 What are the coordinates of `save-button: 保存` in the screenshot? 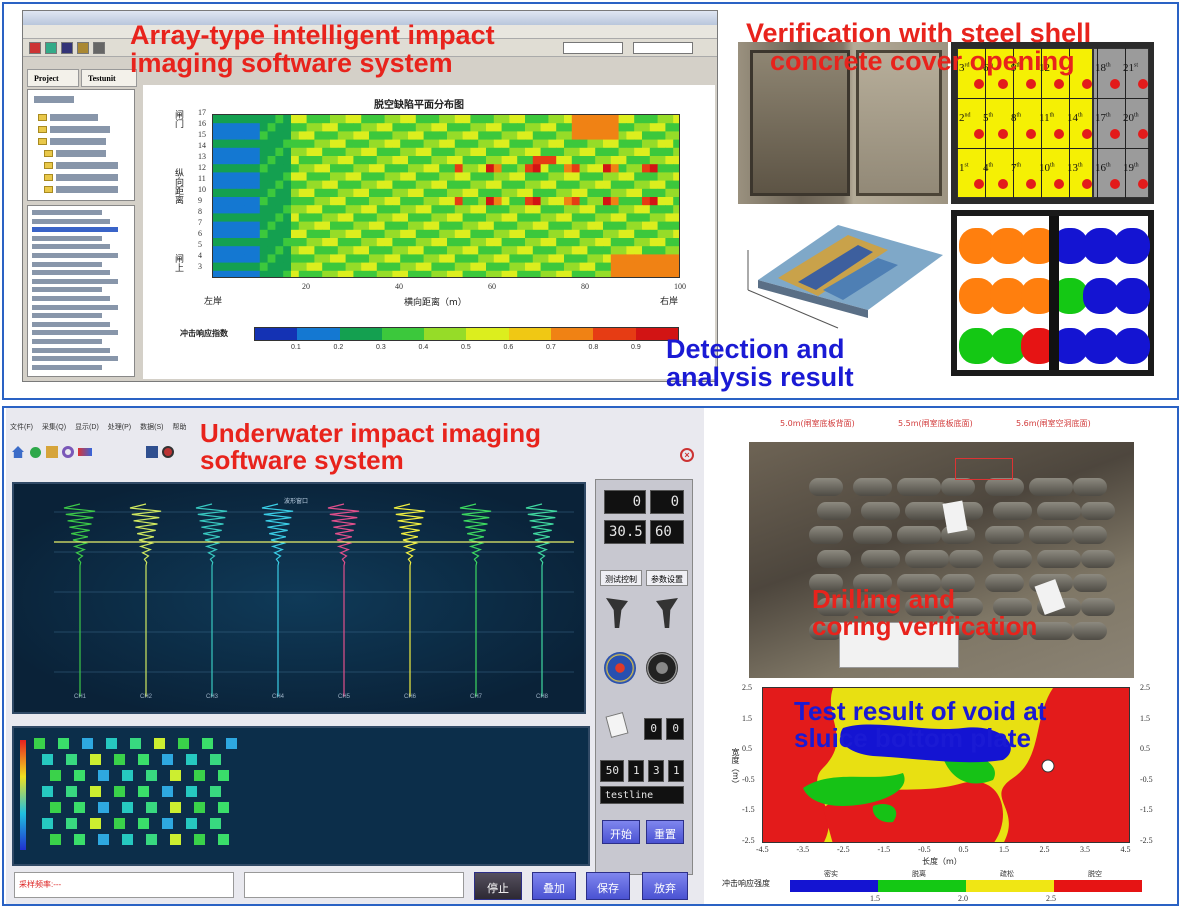 It's located at (608, 886).